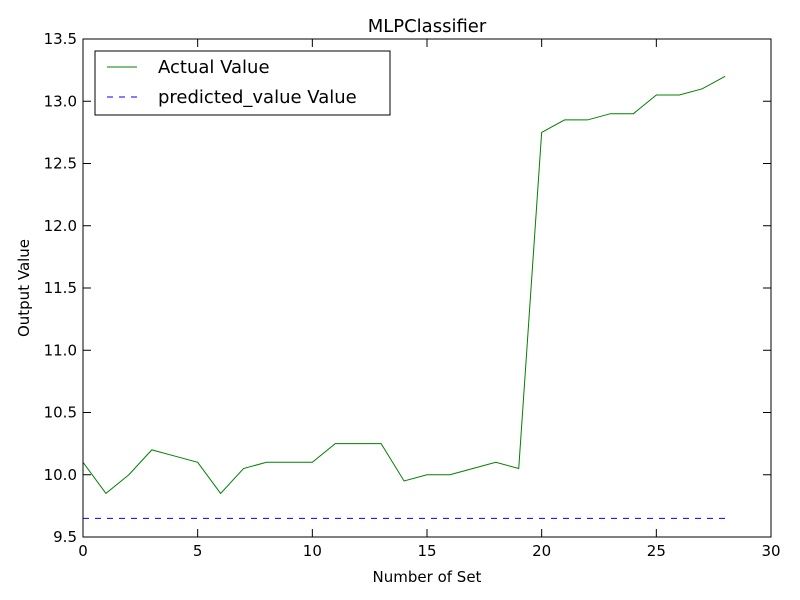 This screenshot has width=800, height=600. What do you see at coordinates (60, 226) in the screenshot?
I see `y-tick-label: 12.0` at bounding box center [60, 226].